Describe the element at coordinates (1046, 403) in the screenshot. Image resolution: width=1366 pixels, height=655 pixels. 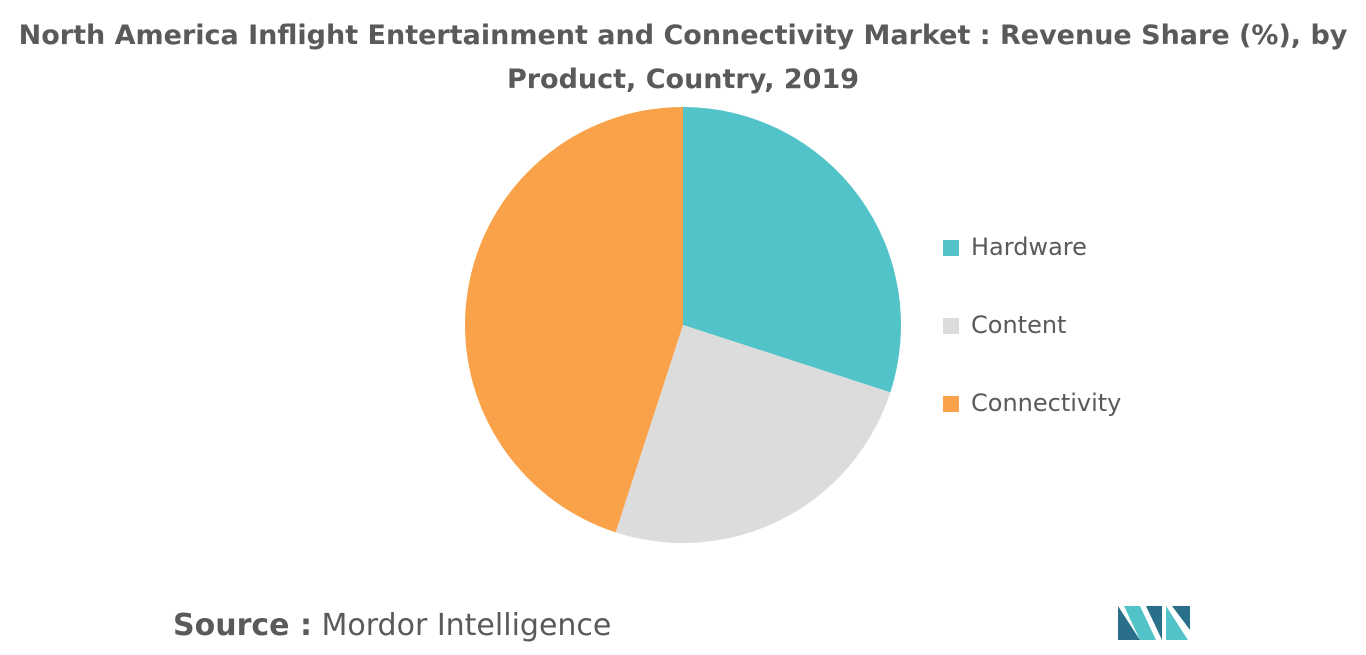
I see `legend-label: Connectivity` at that location.